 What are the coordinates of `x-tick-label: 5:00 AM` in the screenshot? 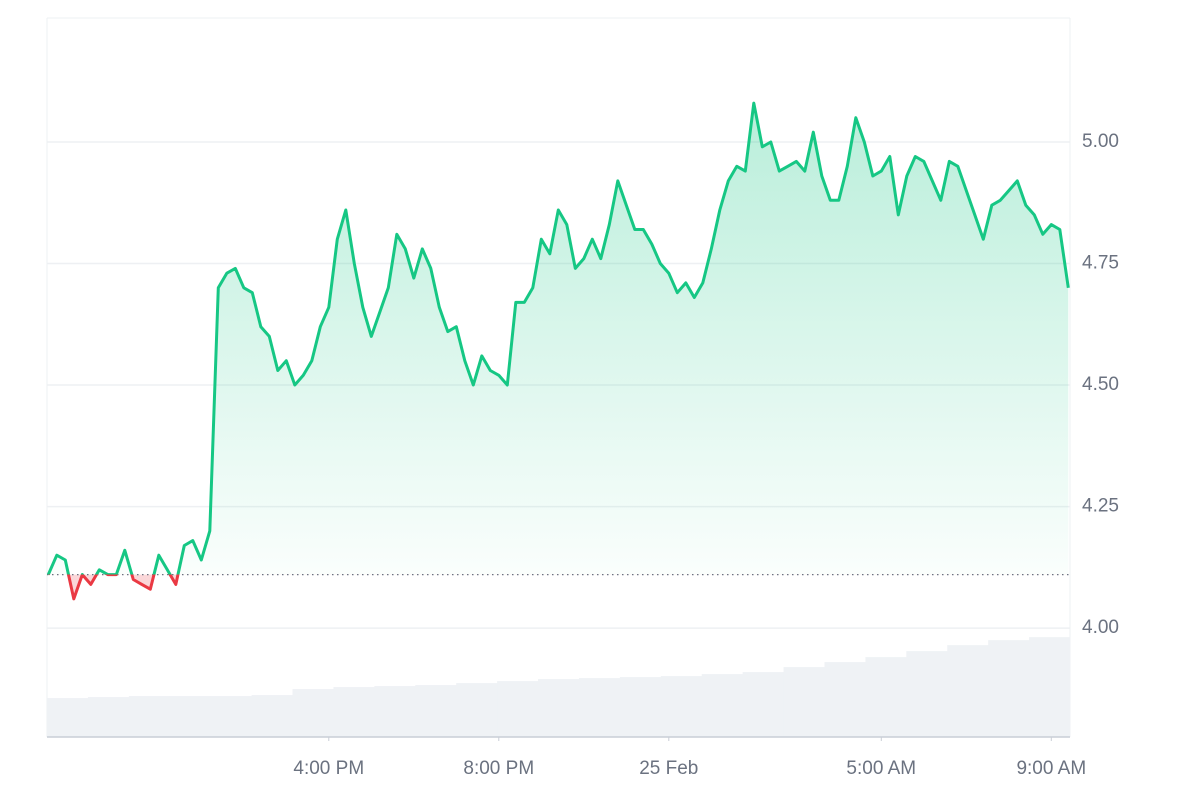 It's located at (881, 768).